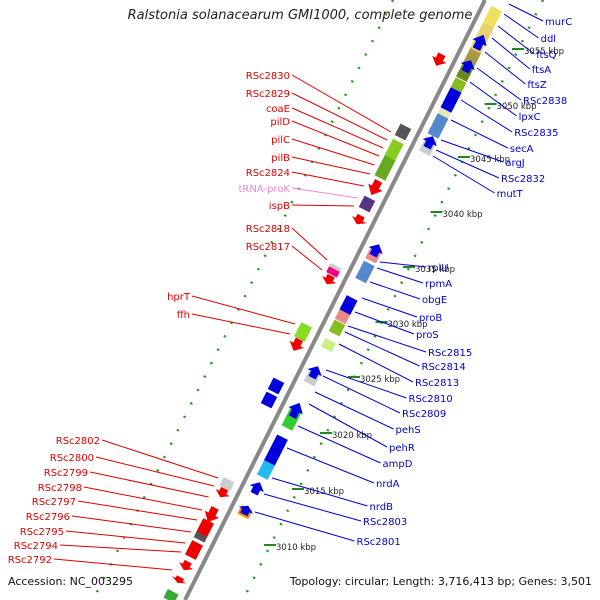 This screenshot has height=600, width=600. I want to click on right-gene-label: RSc2801, so click(379, 542).